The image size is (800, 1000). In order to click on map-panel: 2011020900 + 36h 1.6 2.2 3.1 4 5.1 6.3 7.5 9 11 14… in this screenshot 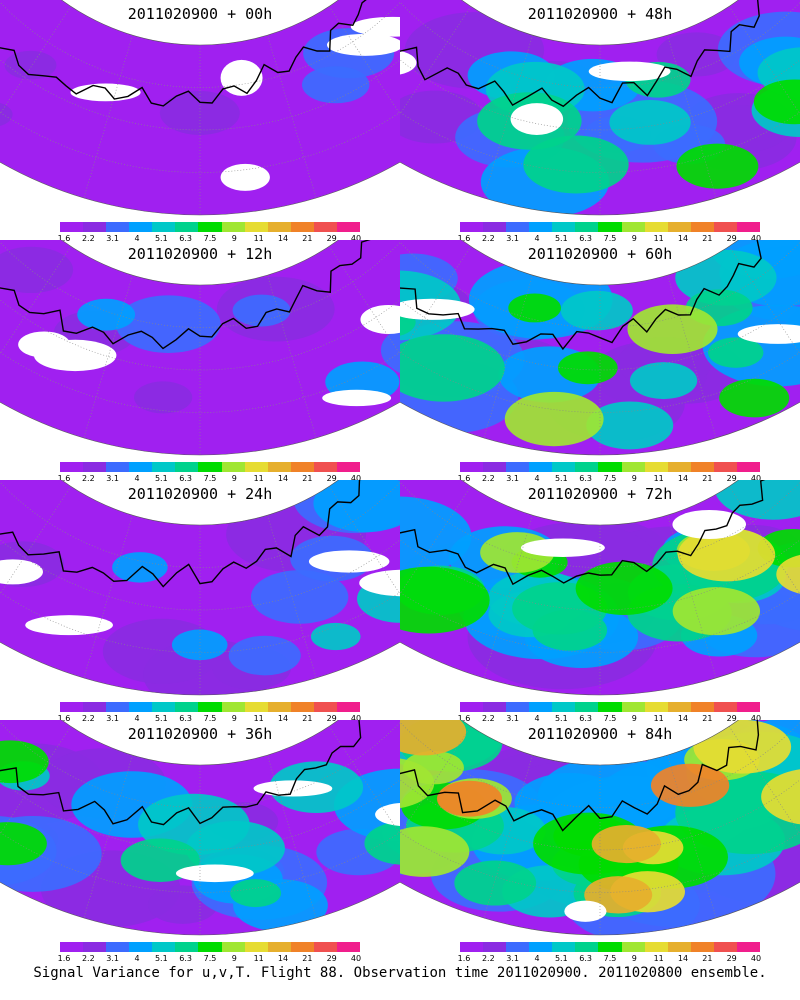, I will do `click(200, 841)`.